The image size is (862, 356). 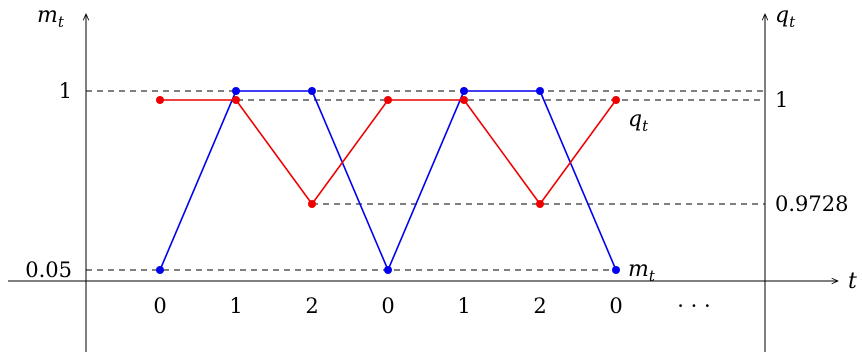 I want to click on right-axis-label: qt, so click(x=785, y=17).